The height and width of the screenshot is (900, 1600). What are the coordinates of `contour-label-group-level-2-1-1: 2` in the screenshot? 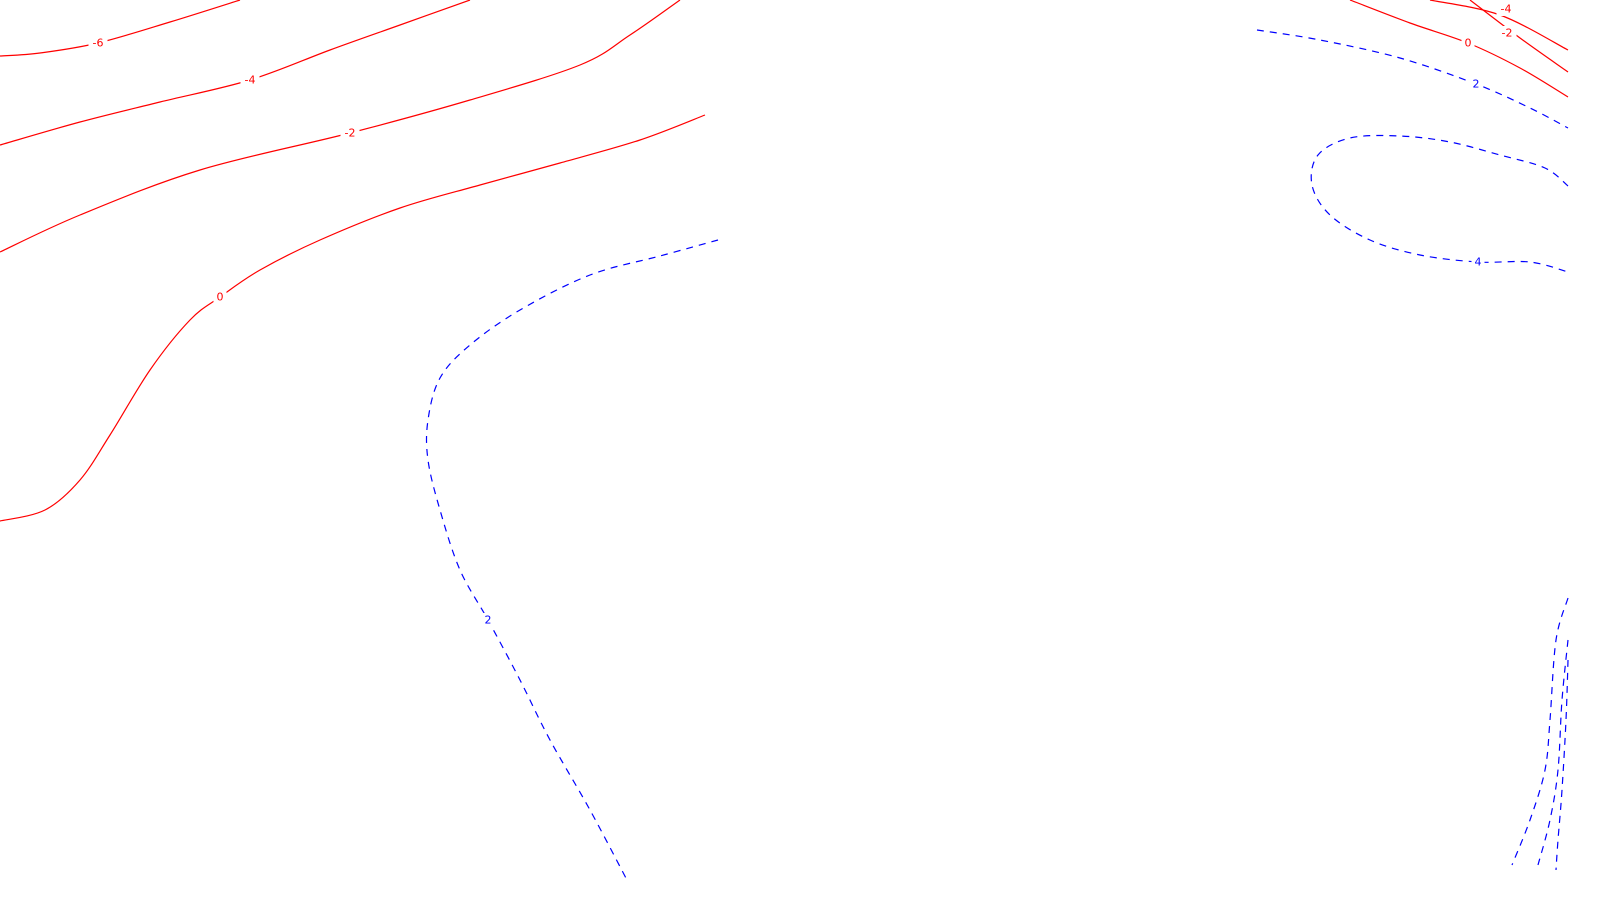 It's located at (488, 620).